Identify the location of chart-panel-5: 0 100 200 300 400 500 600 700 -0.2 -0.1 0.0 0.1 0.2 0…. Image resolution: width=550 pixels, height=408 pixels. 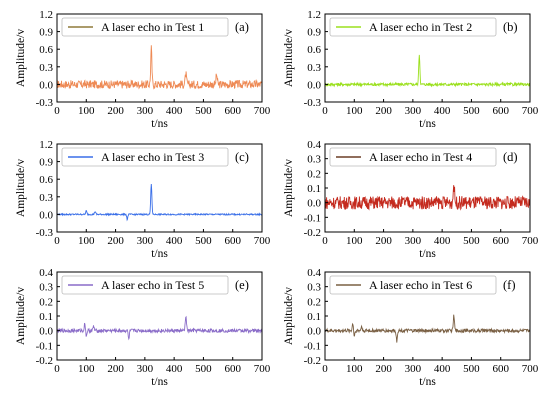
(143, 327).